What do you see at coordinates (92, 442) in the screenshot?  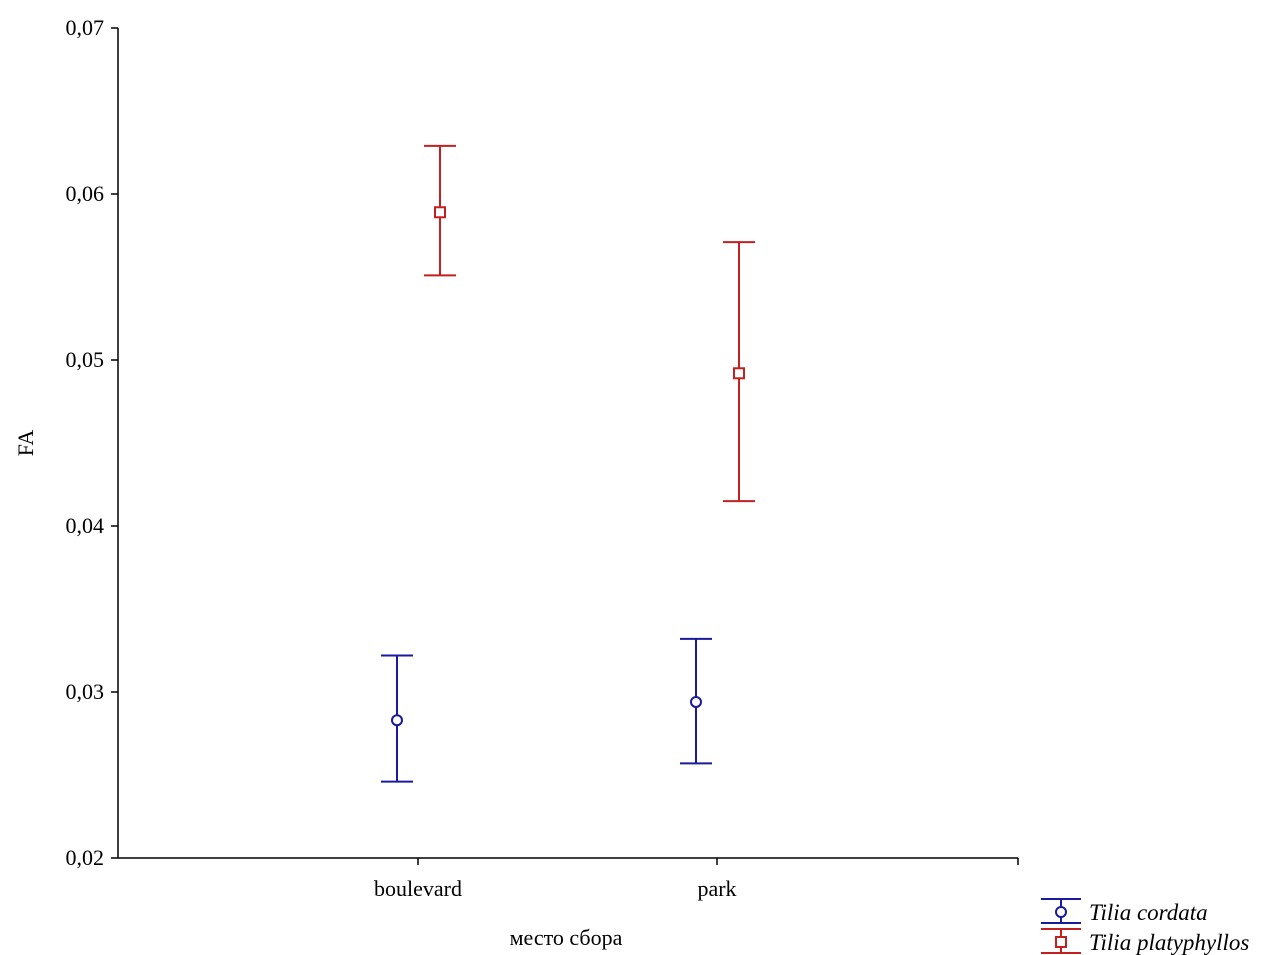 I see `y-ticks: 0,02 0,03 0,04 0,05 0,06 0,07` at bounding box center [92, 442].